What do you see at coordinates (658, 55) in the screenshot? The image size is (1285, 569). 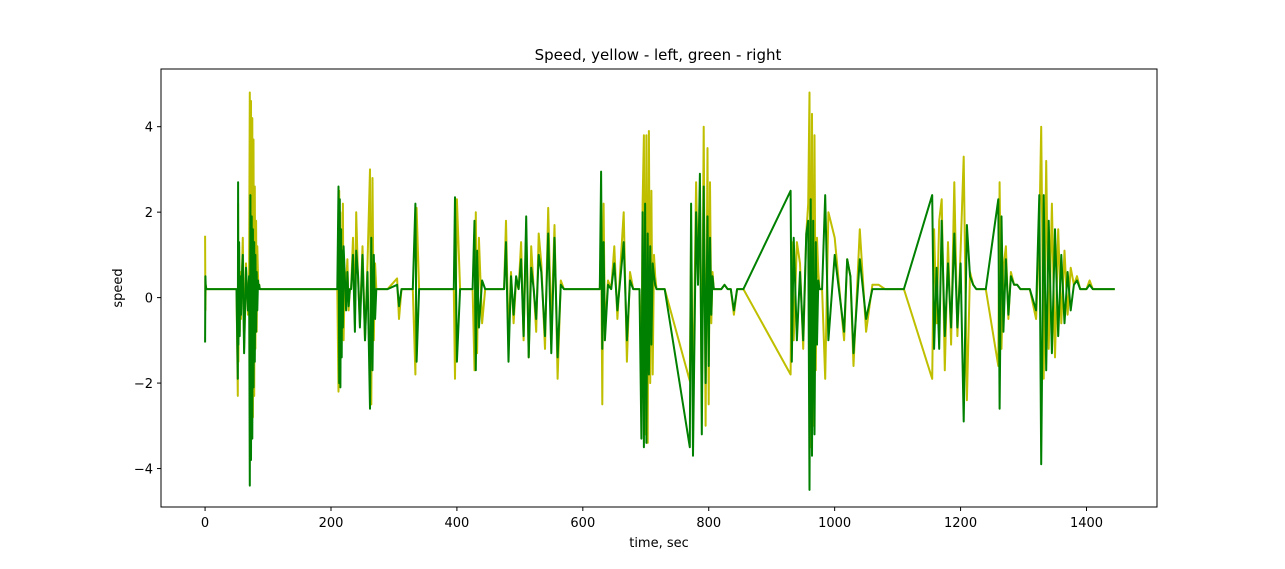 I see `chart-title: Speed, yellow - left, green - right` at bounding box center [658, 55].